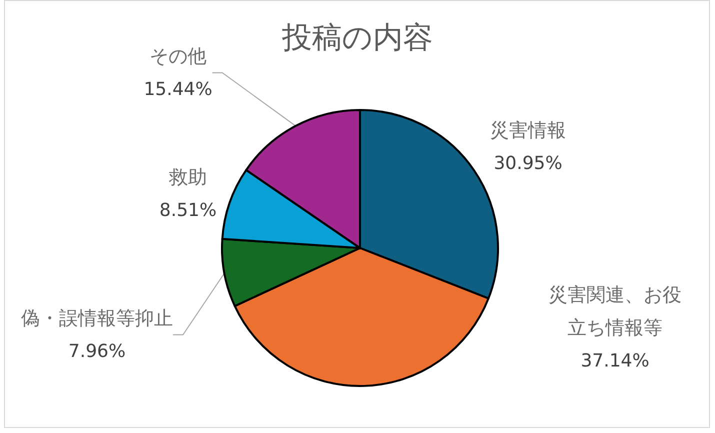  What do you see at coordinates (528, 131) in the screenshot?
I see `slice-label: 災害情報` at bounding box center [528, 131].